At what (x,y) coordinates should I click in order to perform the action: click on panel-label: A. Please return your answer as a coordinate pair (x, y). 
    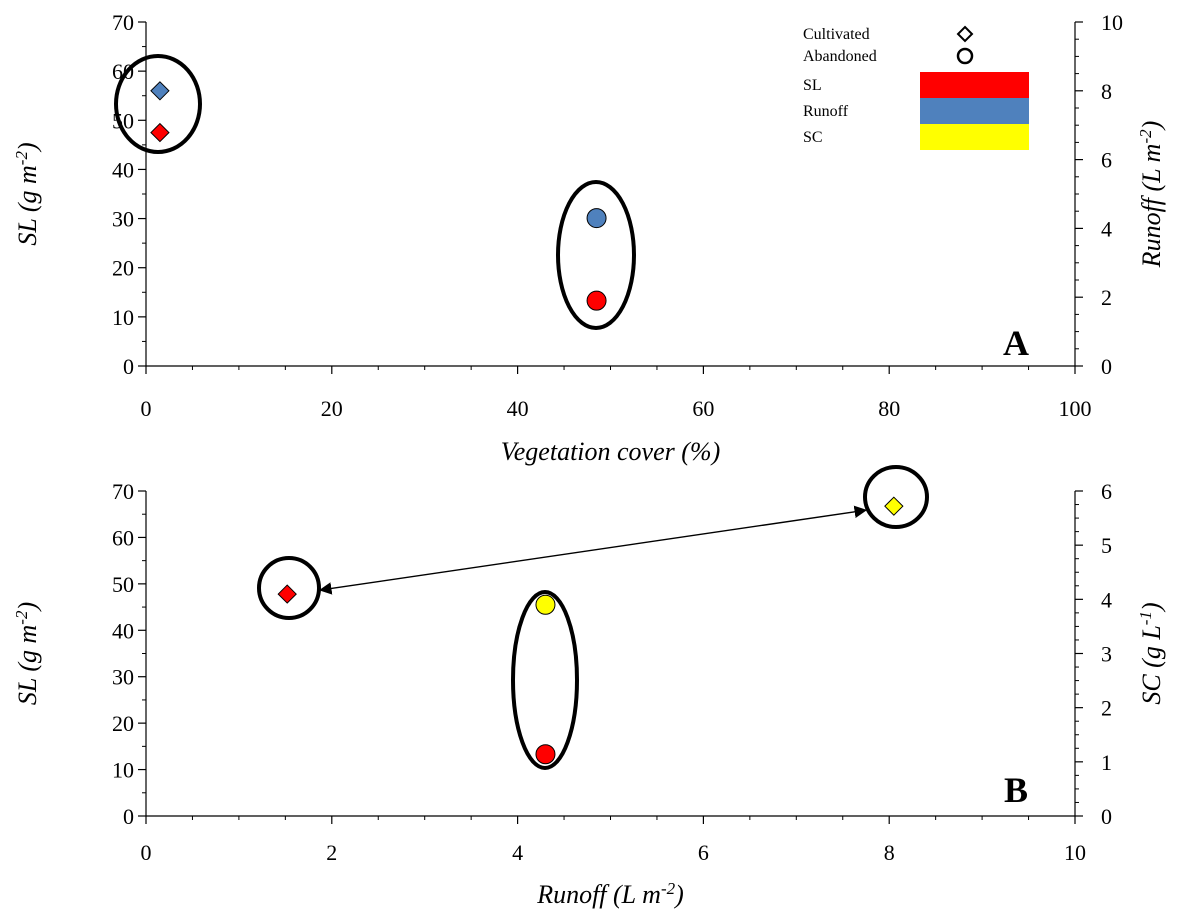
    Looking at the image, I should click on (1016, 343).